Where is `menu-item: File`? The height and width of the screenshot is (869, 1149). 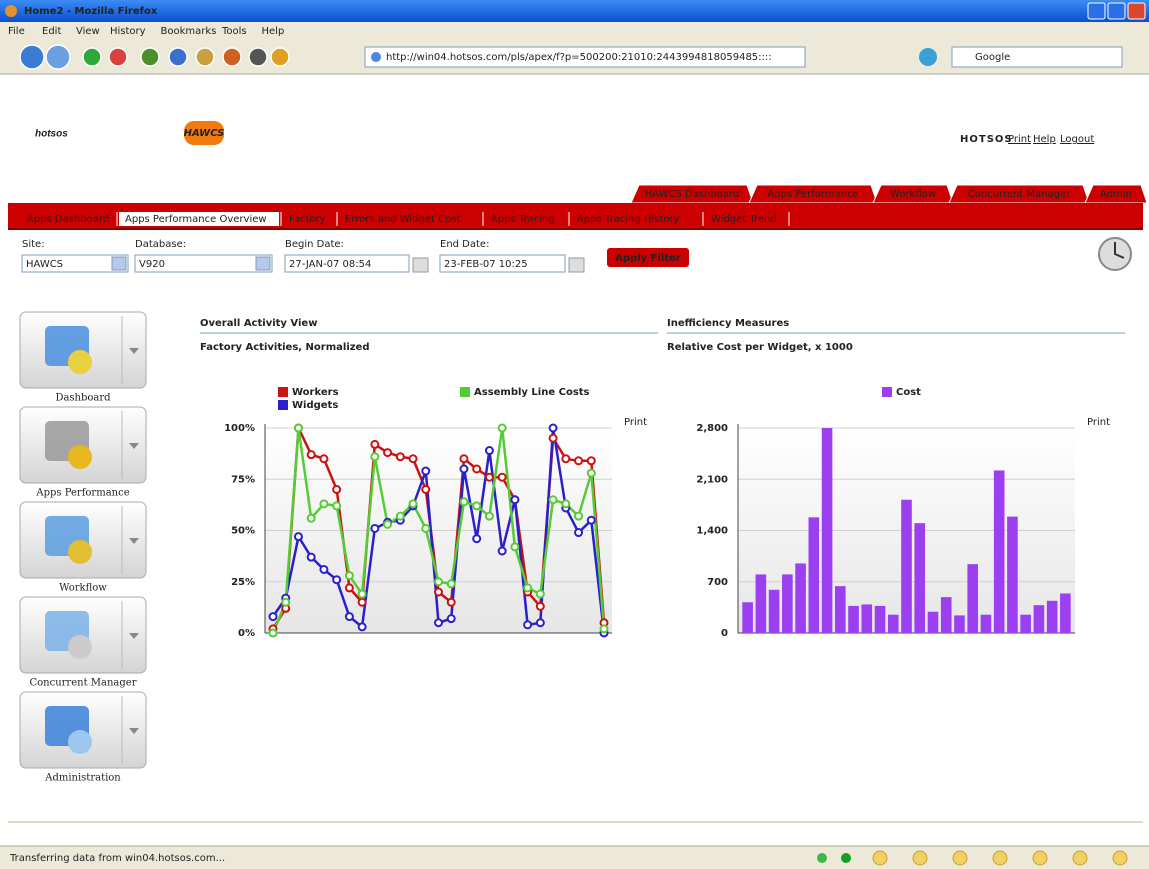
menu-item: File is located at coordinates (16, 31).